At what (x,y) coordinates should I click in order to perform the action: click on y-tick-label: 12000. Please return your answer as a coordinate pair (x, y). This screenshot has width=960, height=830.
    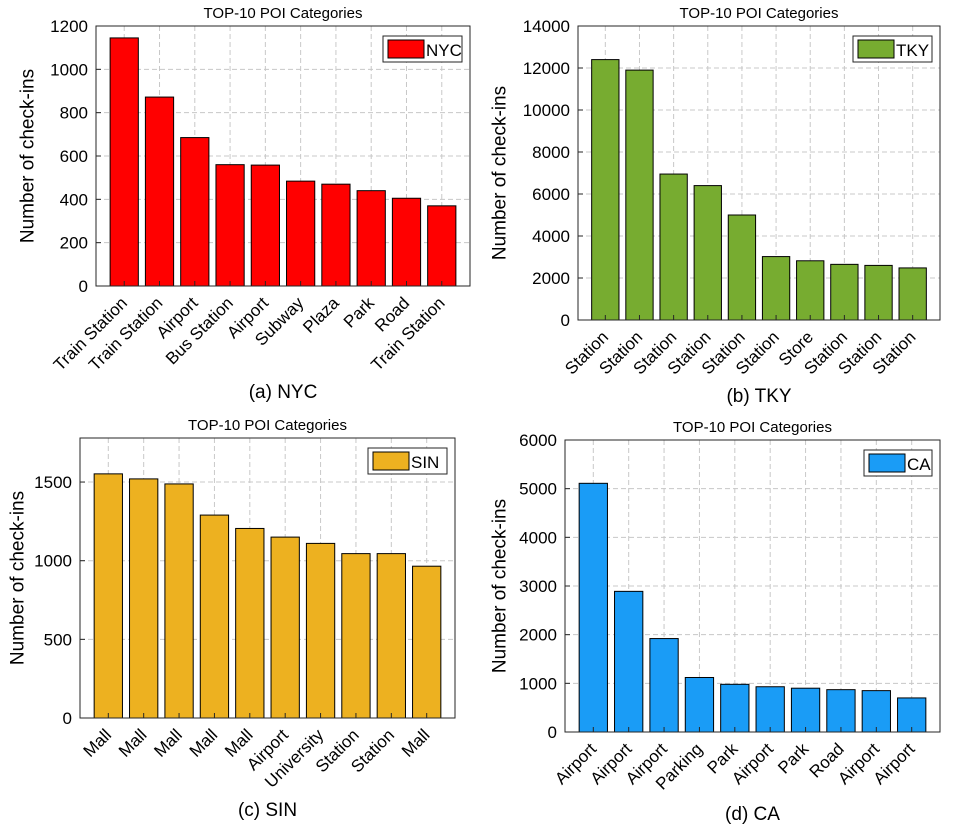
    Looking at the image, I should click on (546, 68).